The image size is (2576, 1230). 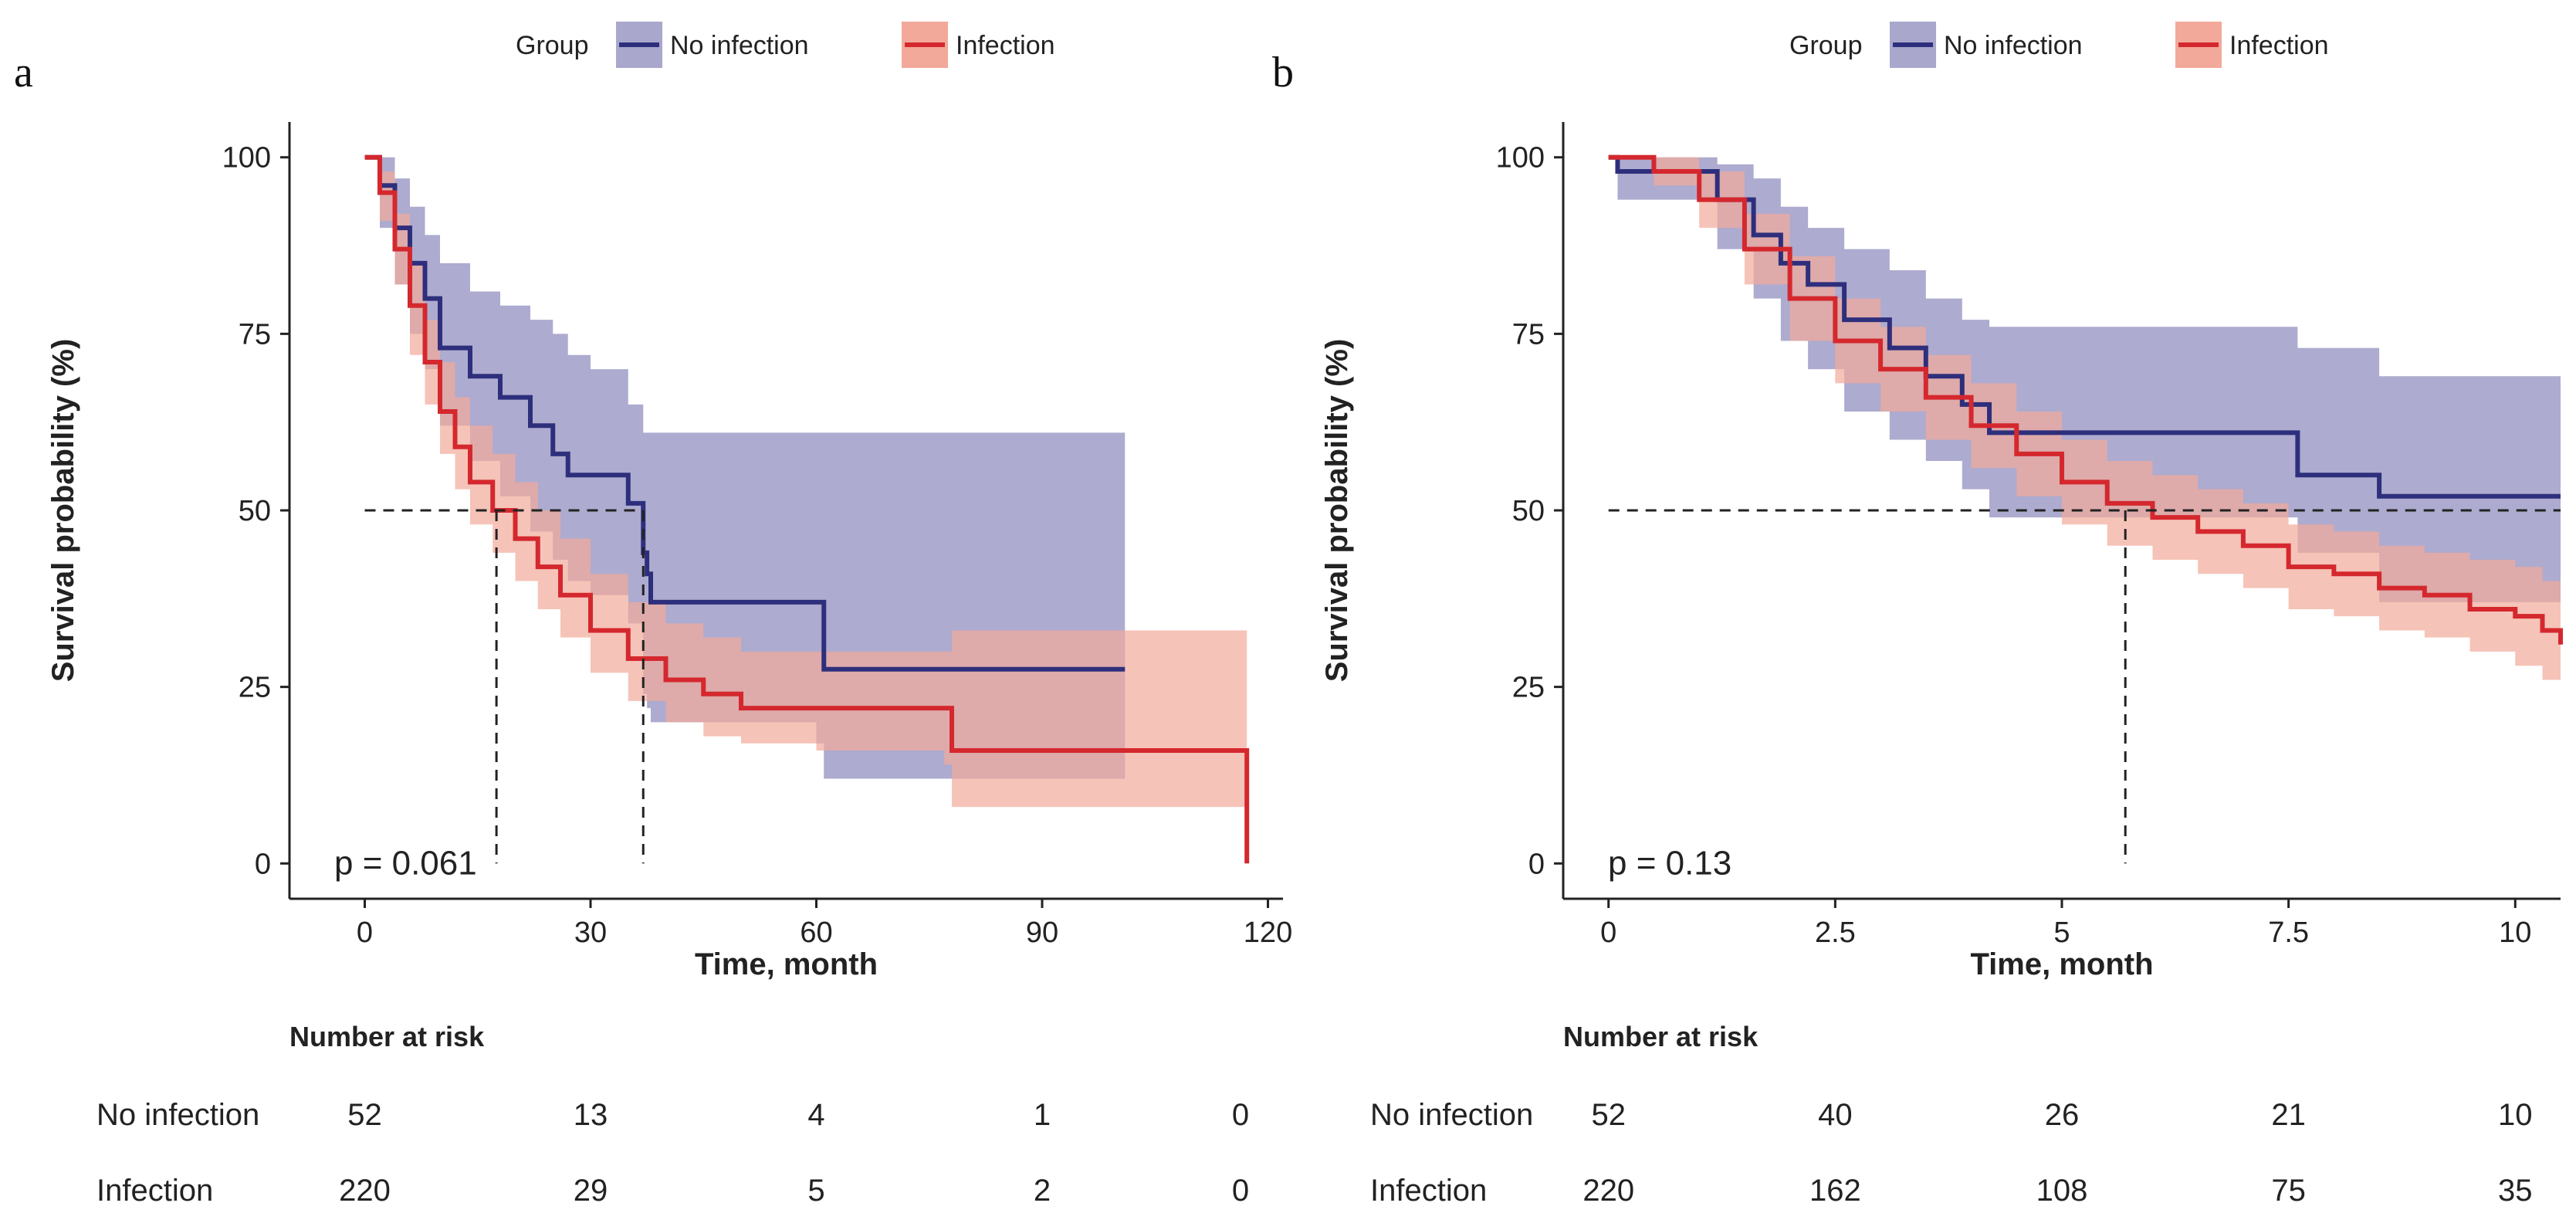 I want to click on risk-cell: 4, so click(x=815, y=1115).